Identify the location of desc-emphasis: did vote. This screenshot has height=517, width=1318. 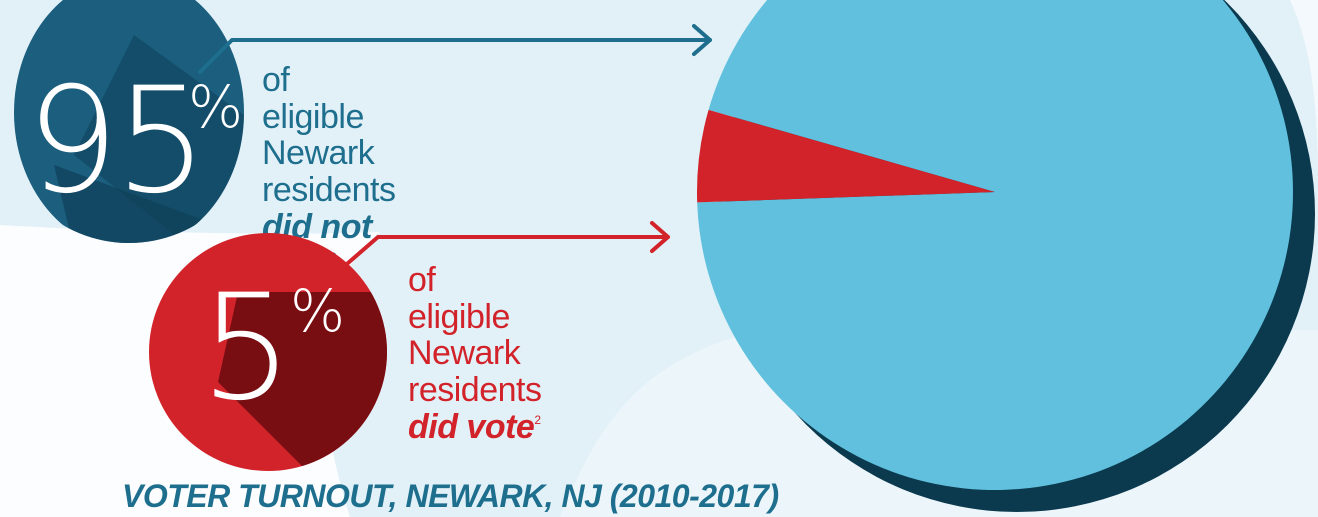
(471, 426).